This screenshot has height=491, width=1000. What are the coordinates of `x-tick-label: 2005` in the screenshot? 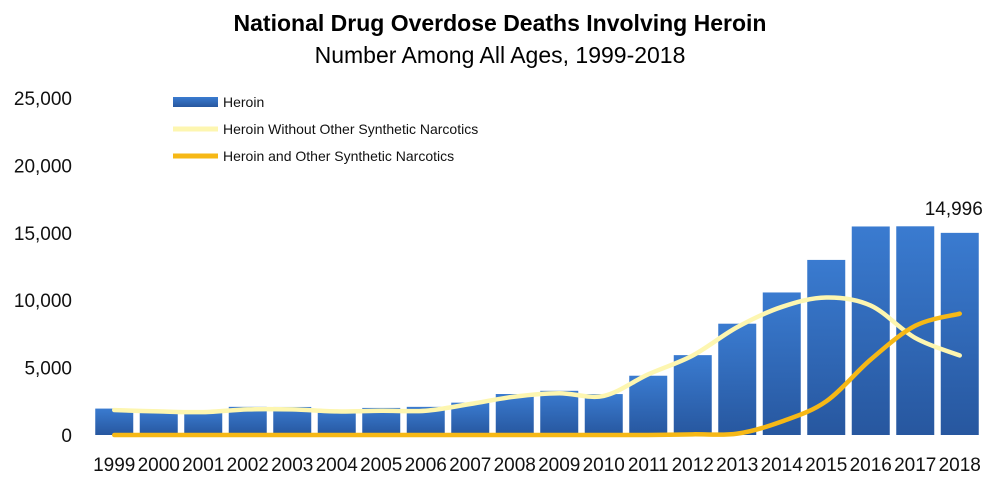 It's located at (381, 465).